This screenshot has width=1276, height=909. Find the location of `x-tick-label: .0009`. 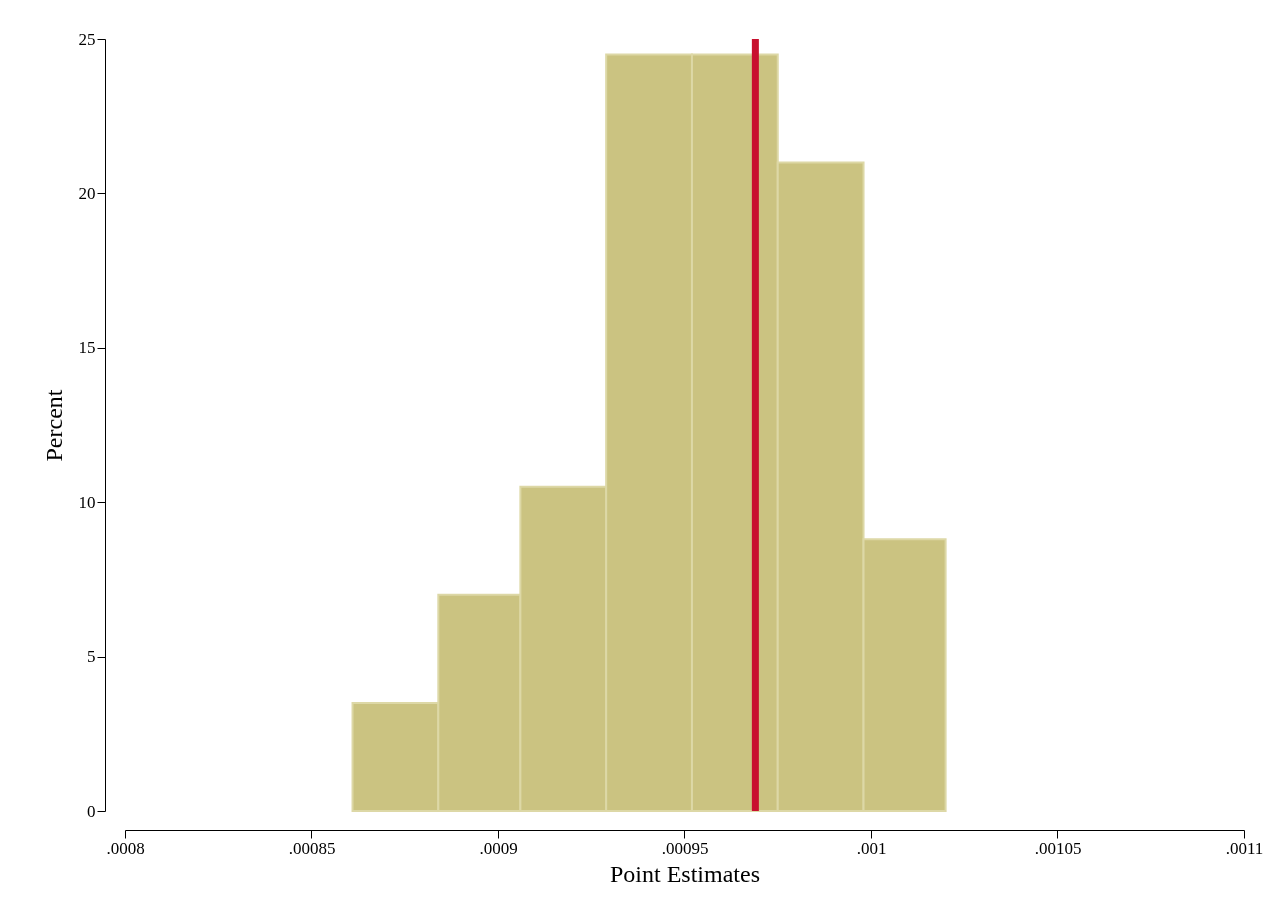

x-tick-label: .0009 is located at coordinates (498, 848).